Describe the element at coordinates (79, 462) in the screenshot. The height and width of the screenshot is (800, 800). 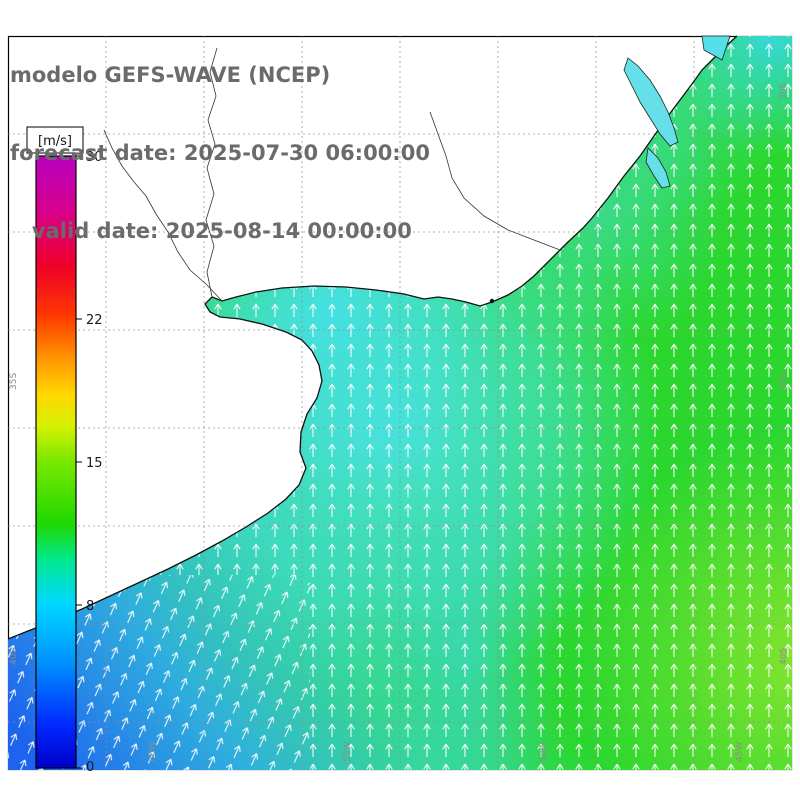
I see `colorbar-tick-marks` at that location.